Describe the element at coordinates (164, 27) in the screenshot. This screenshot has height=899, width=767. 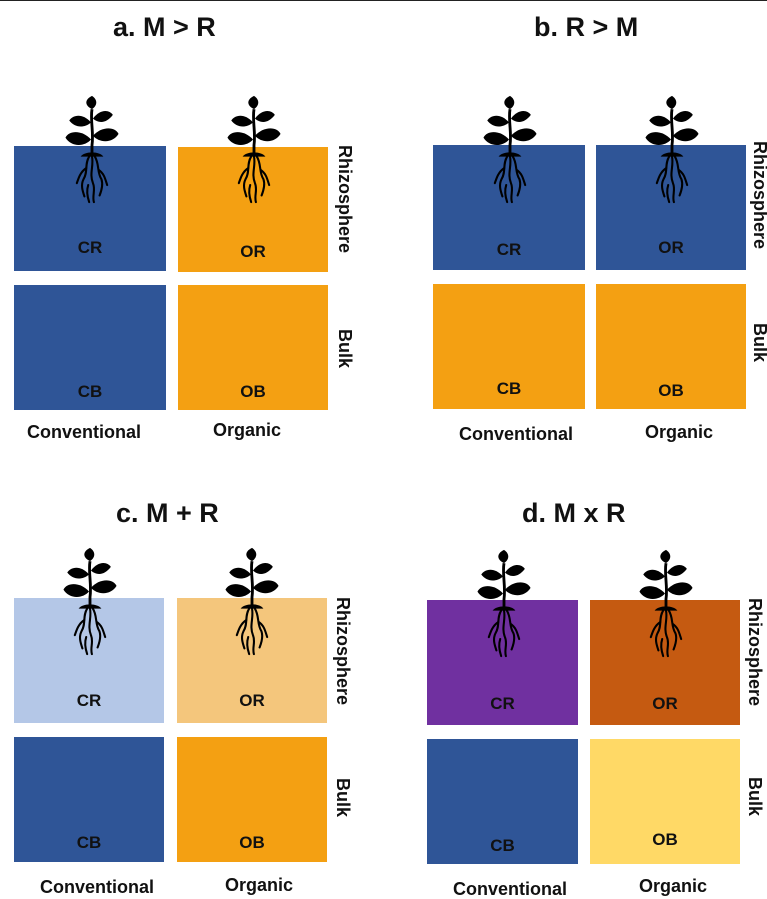
I see `panel-title: a. M > R` at that location.